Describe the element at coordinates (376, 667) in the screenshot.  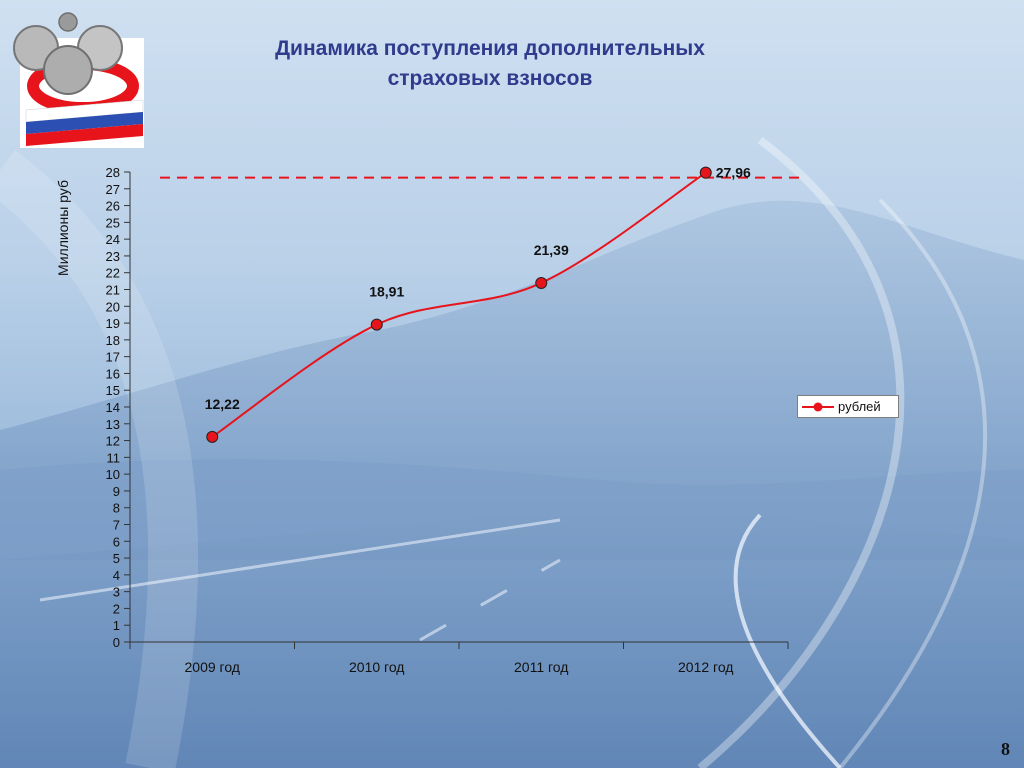
I see `x-tick-label: 2010 год` at that location.